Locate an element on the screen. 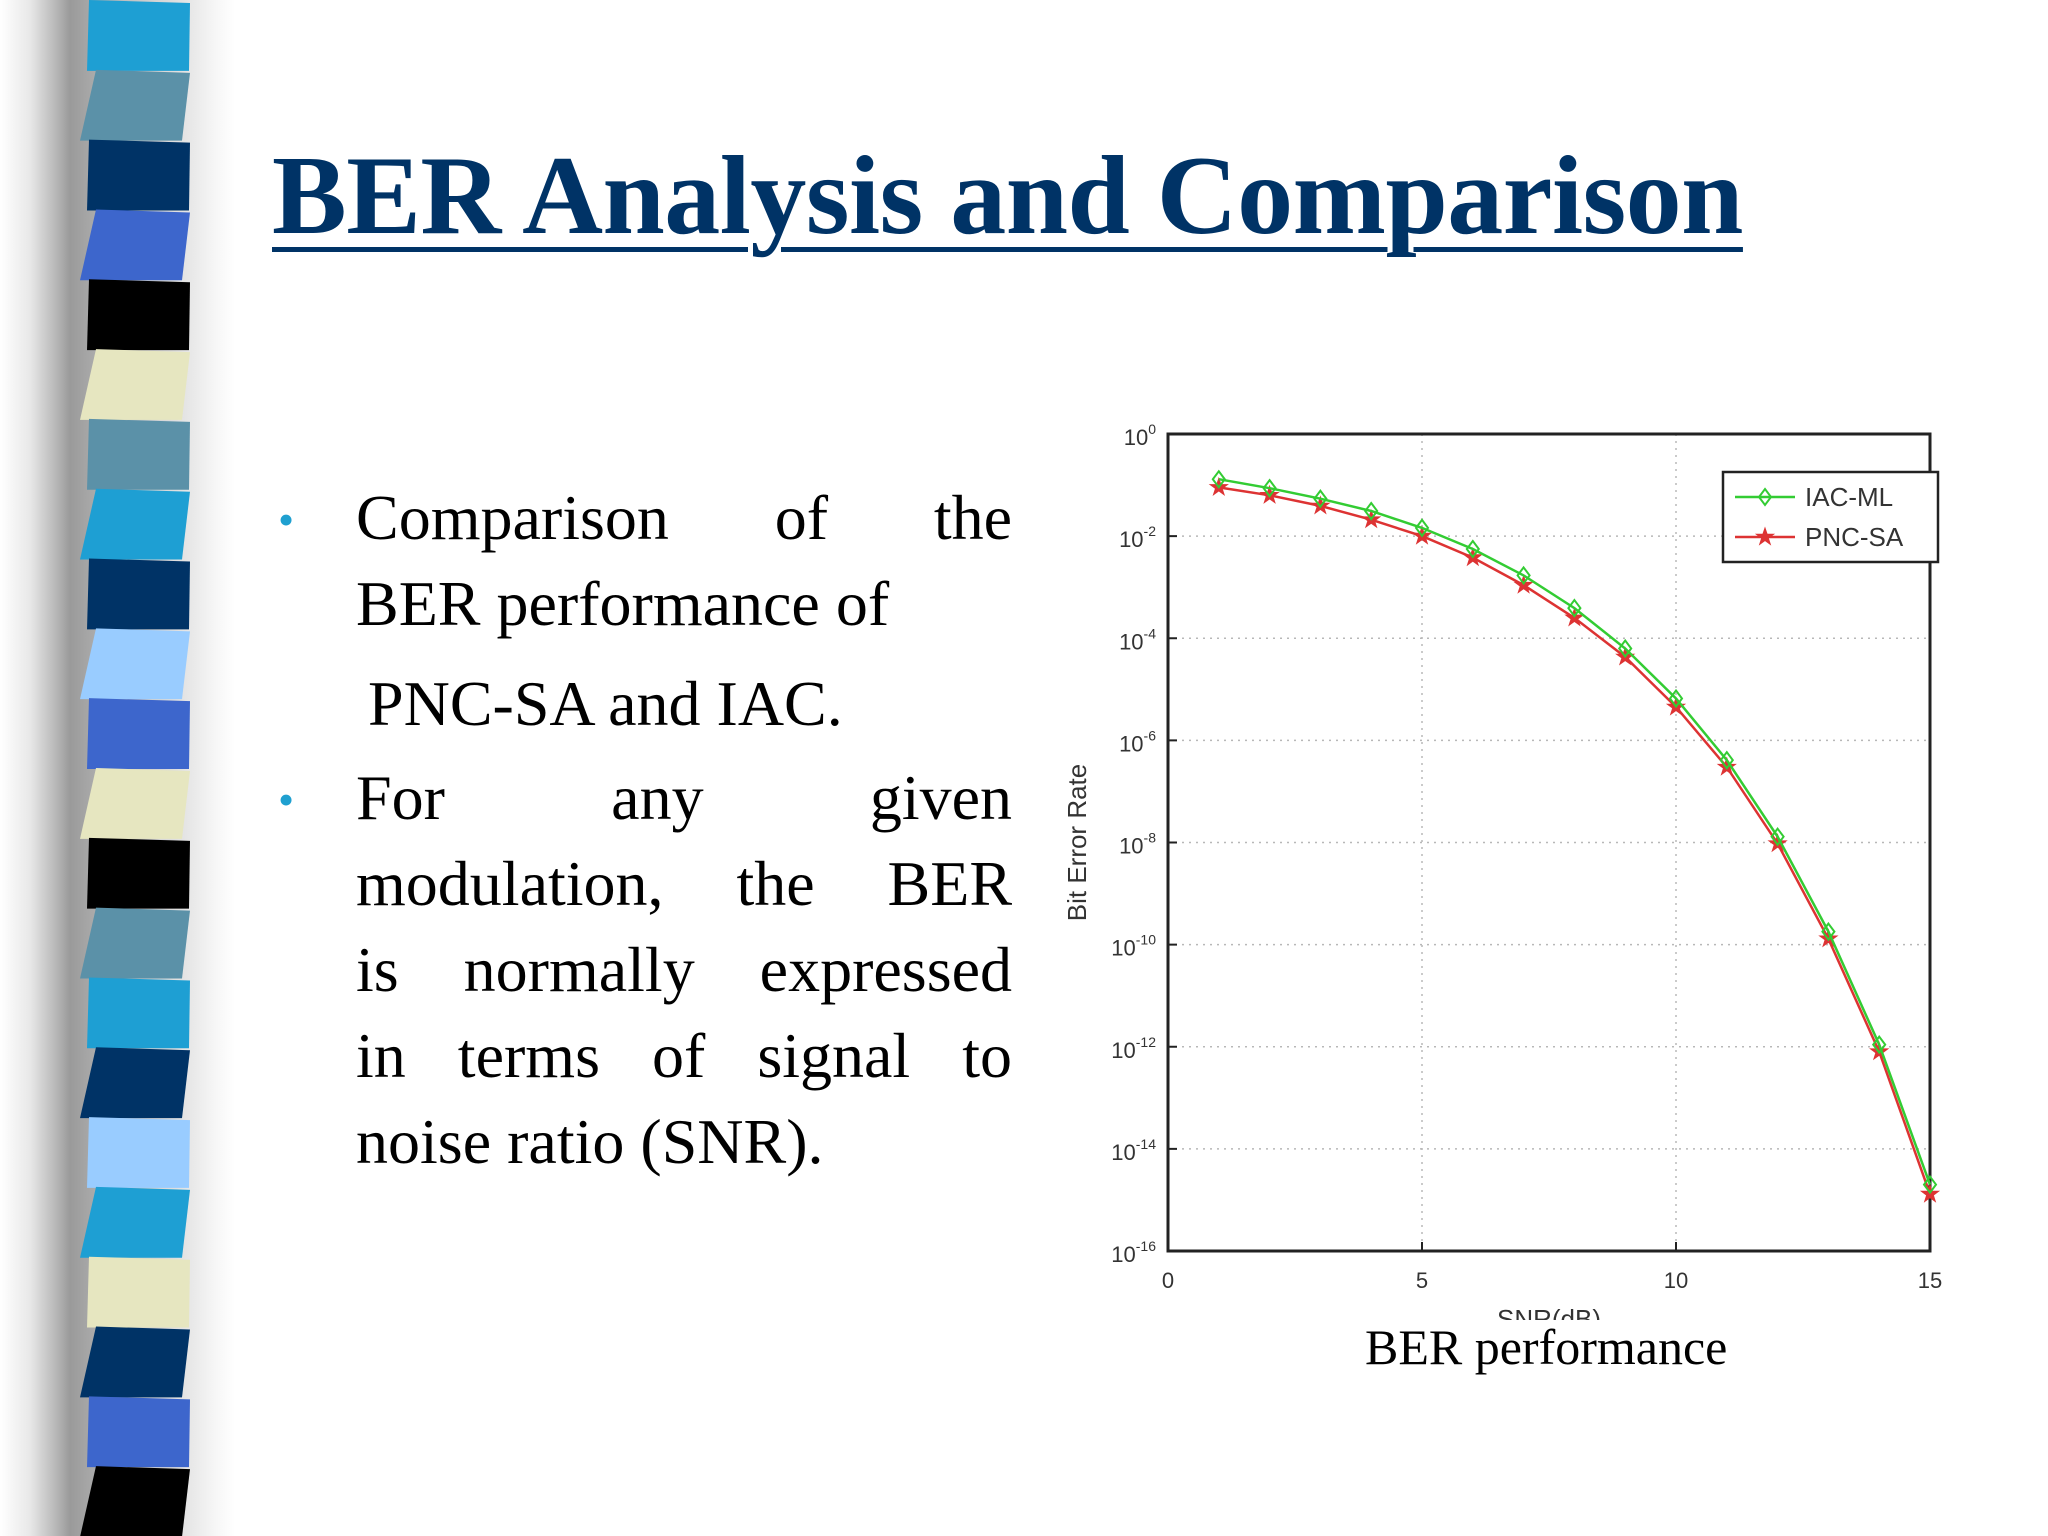 Image resolution: width=2048 pixels, height=1536 pixels. bullet-line: PNC-SA and IAC. is located at coordinates (605, 703).